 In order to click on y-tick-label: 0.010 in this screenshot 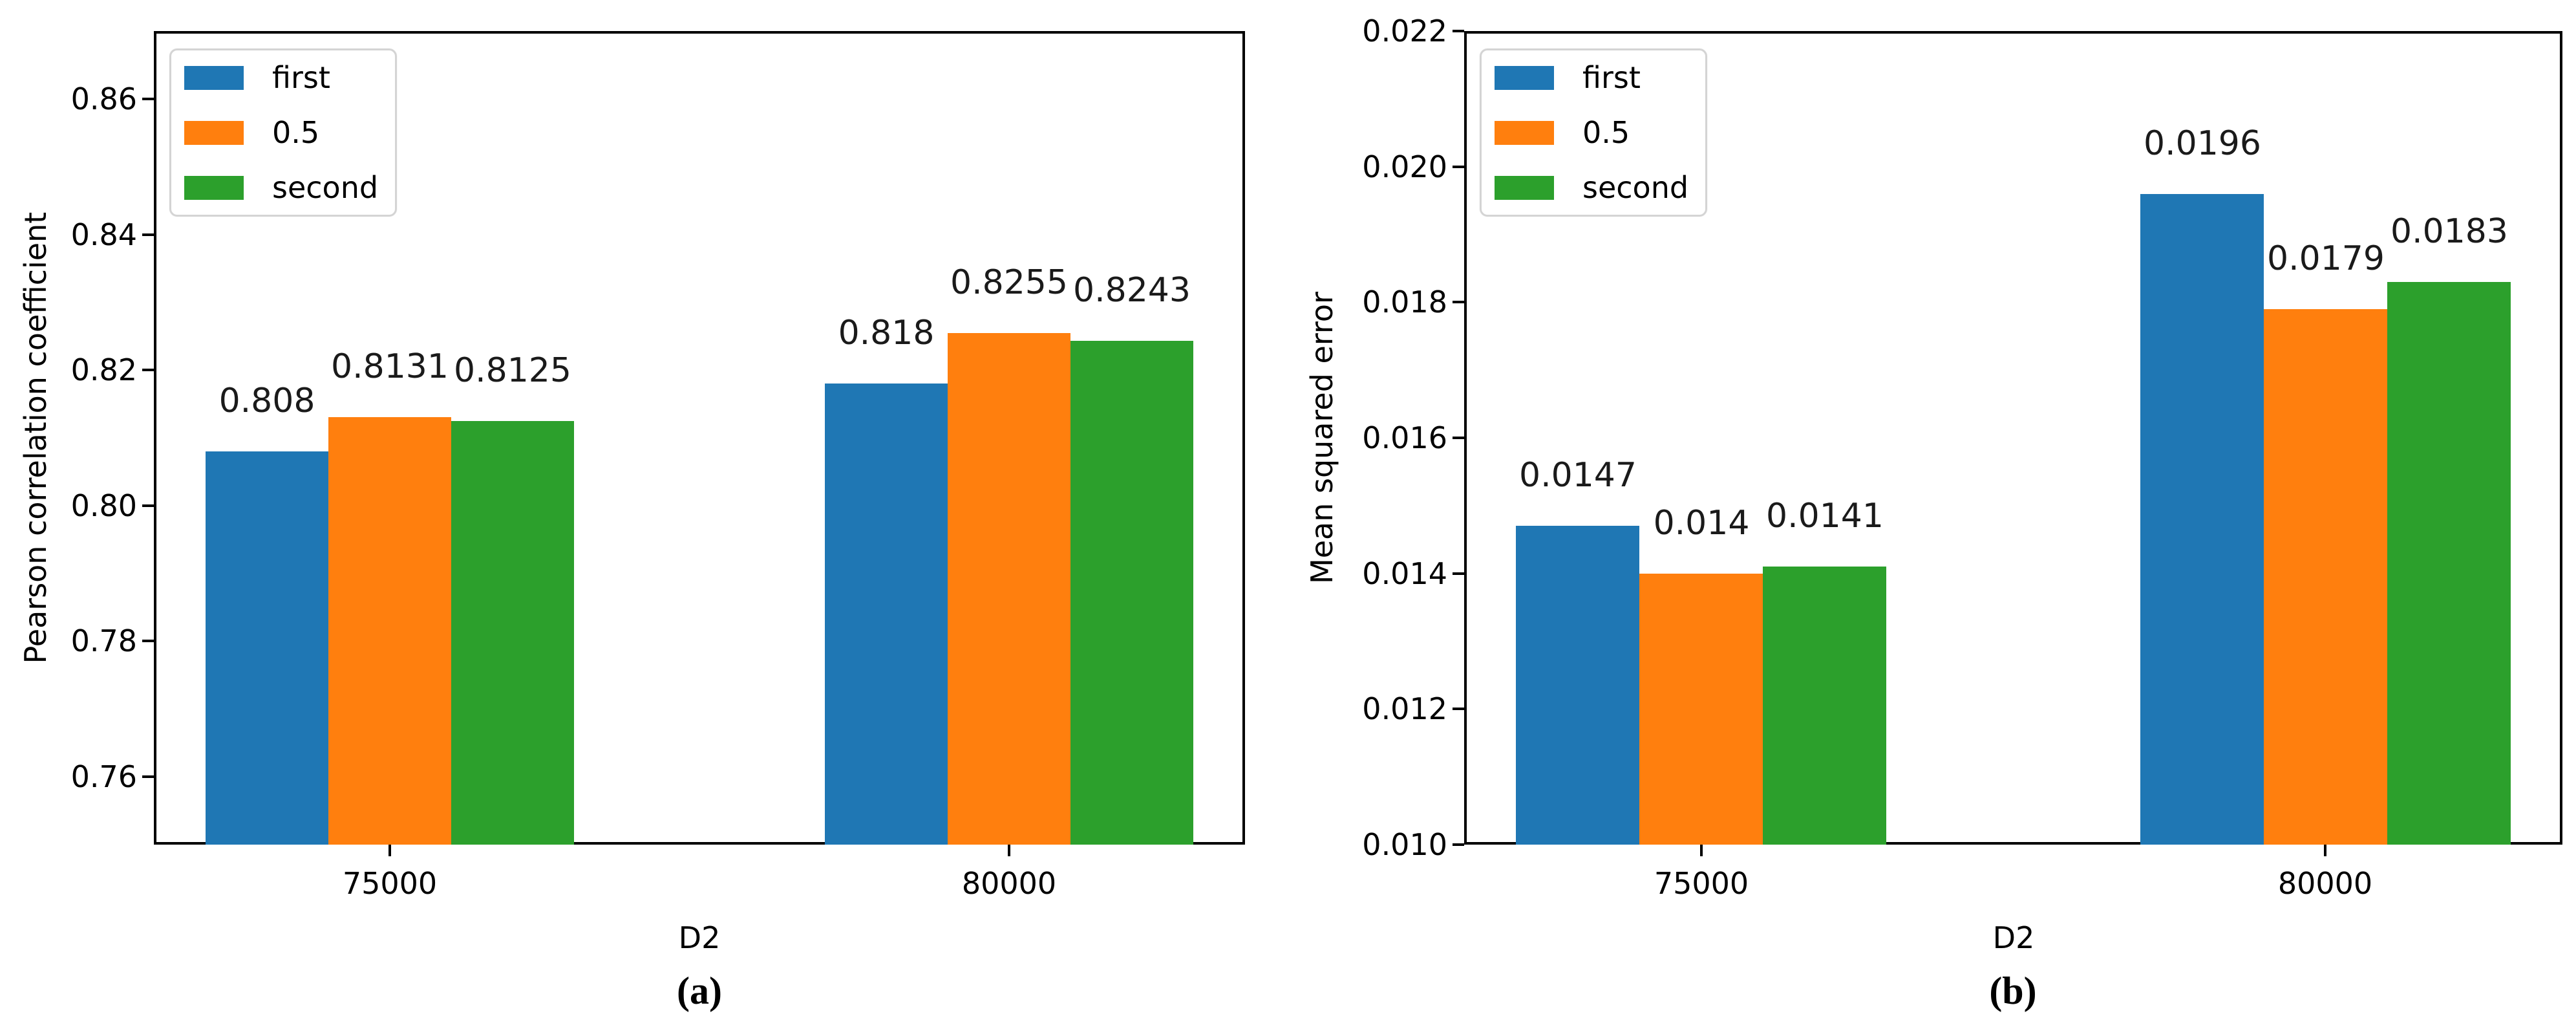, I will do `click(1404, 844)`.